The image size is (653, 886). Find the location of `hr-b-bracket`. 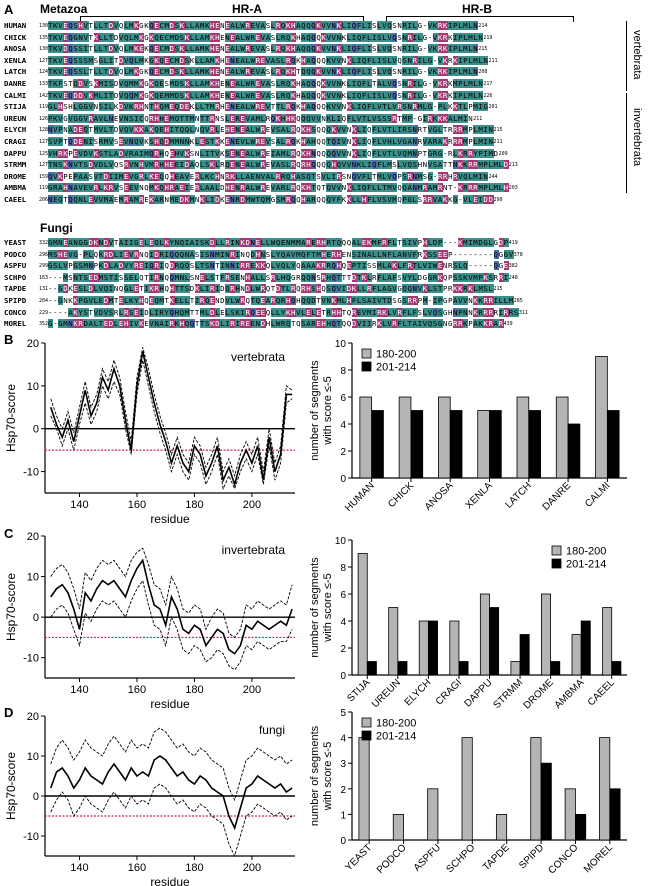

hr-b-bracket is located at coordinates (480, 19).